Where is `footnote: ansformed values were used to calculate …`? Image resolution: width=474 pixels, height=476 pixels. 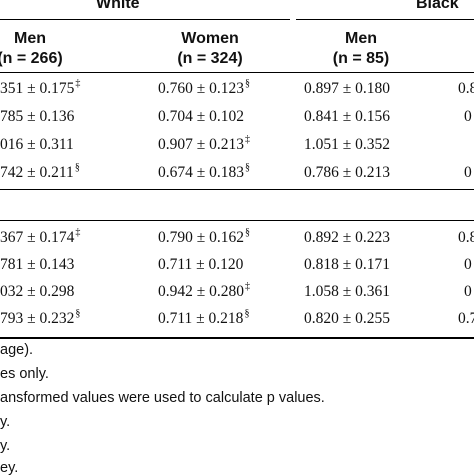
footnote: ansformed values were used to calculate … is located at coordinates (162, 398).